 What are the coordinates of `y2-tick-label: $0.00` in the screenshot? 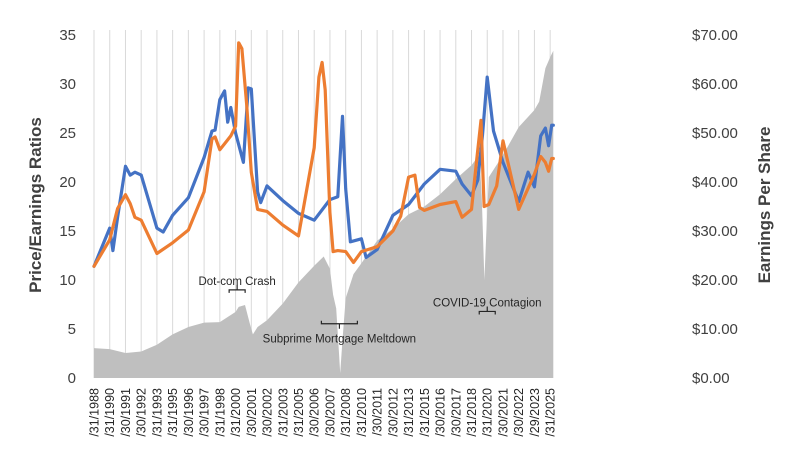 It's located at (711, 378).